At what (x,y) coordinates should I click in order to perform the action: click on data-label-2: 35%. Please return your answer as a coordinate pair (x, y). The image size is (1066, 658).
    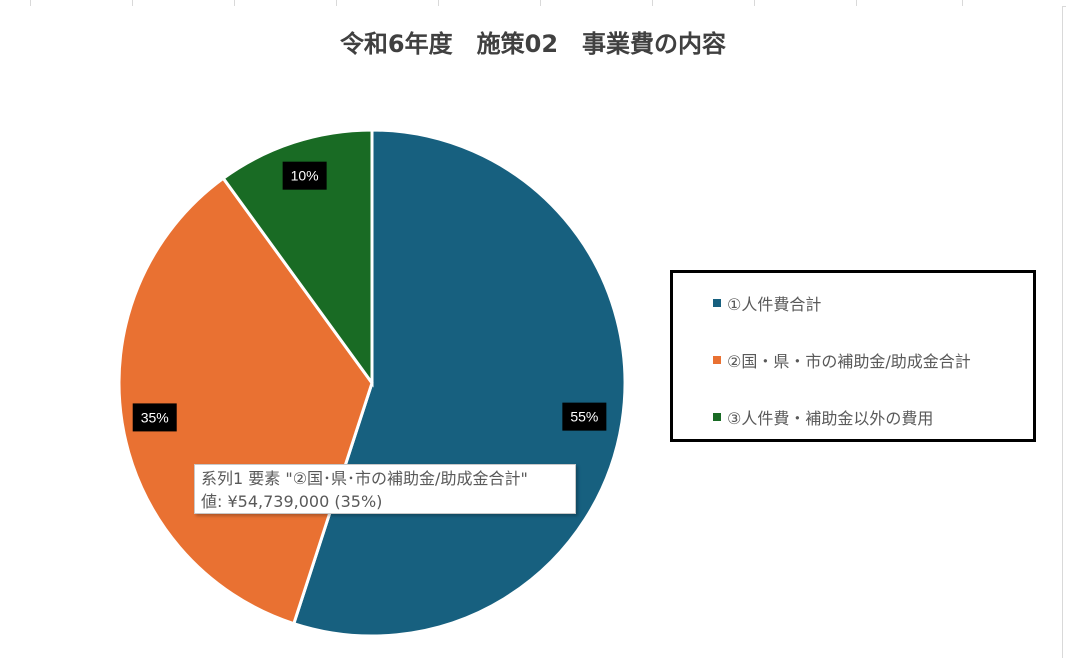
    Looking at the image, I should click on (154, 417).